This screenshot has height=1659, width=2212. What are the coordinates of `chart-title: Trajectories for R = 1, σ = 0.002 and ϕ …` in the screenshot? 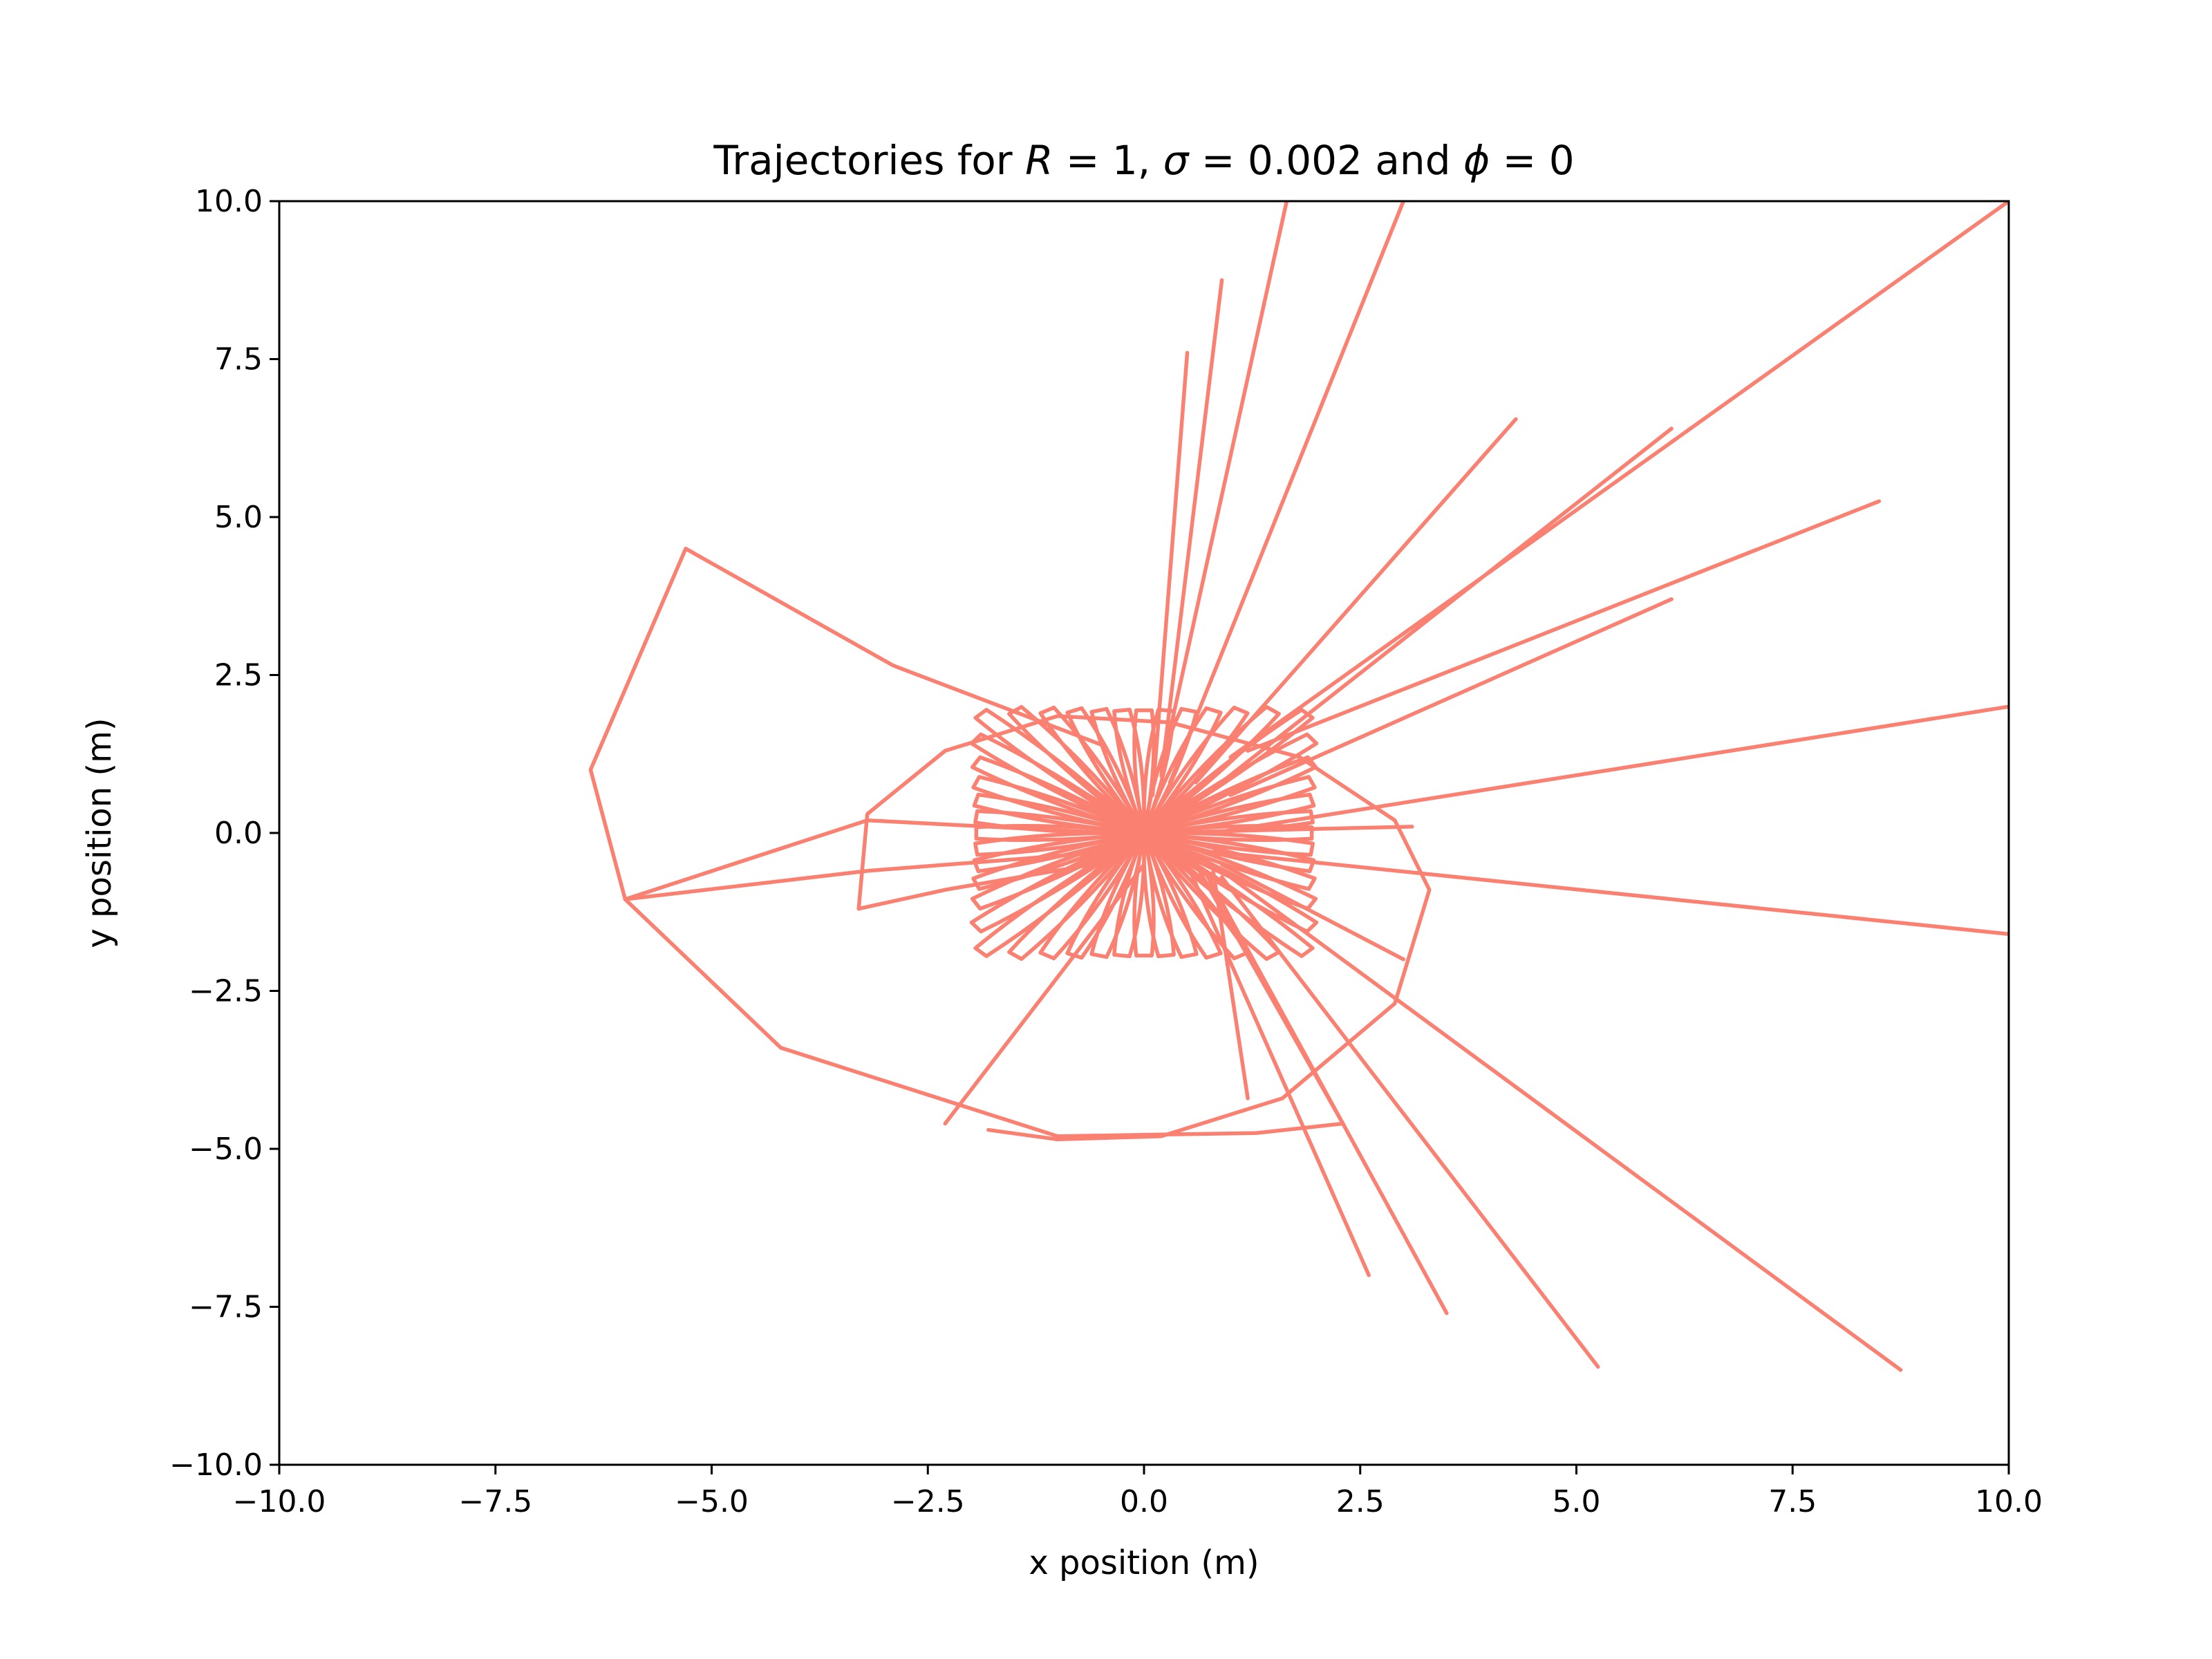 It's located at (1143, 160).